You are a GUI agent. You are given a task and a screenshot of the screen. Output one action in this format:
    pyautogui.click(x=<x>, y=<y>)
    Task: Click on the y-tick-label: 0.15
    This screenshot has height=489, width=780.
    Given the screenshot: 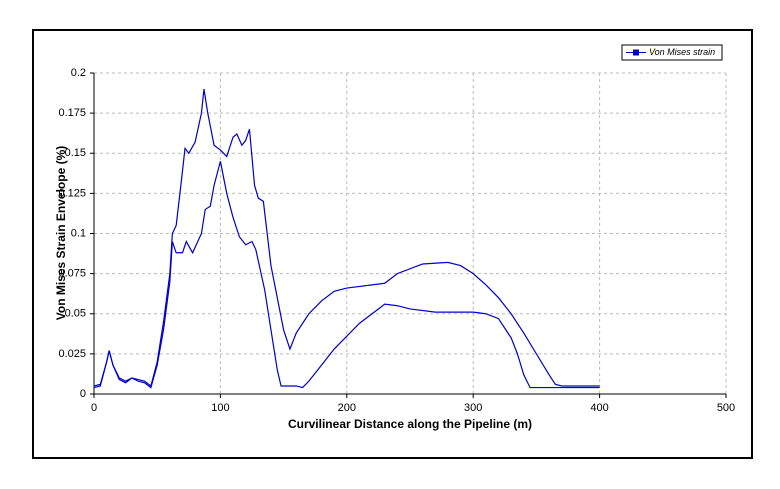 What is the action you would take?
    pyautogui.click(x=75, y=153)
    